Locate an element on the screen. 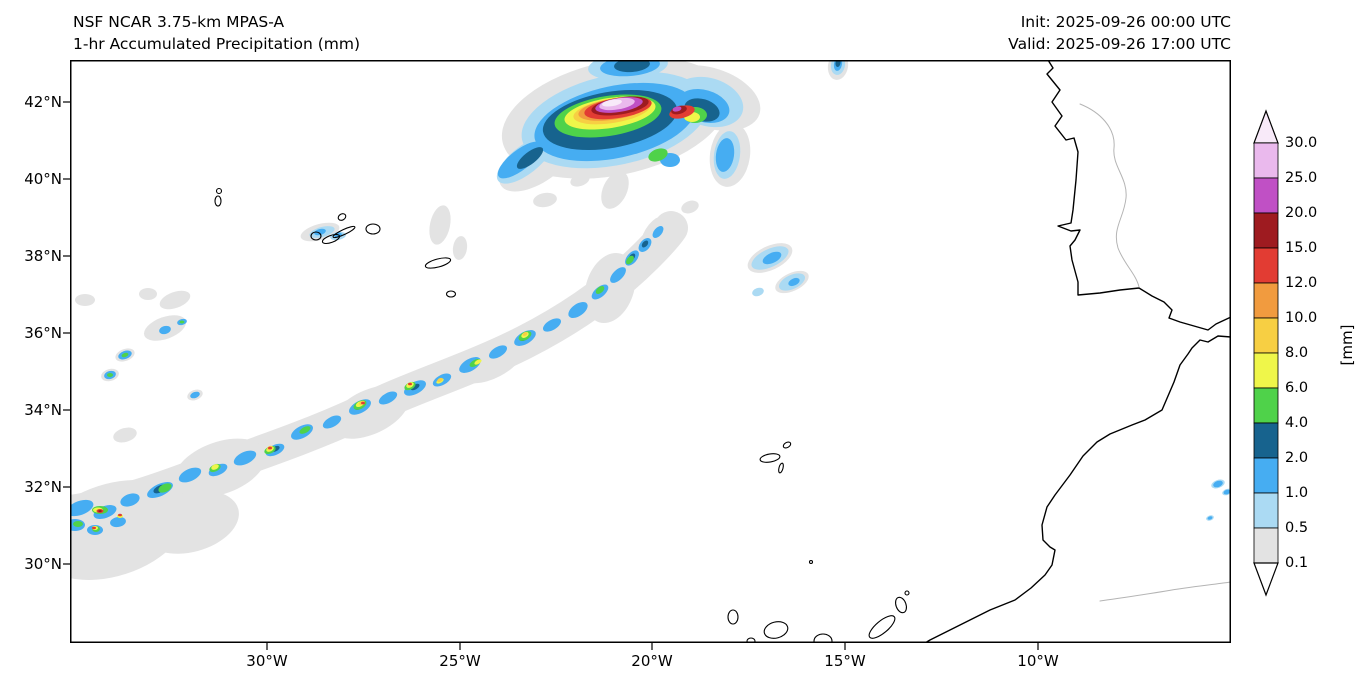 The width and height of the screenshot is (1366, 687). y-tick-label: 42°N is located at coordinates (43, 102).